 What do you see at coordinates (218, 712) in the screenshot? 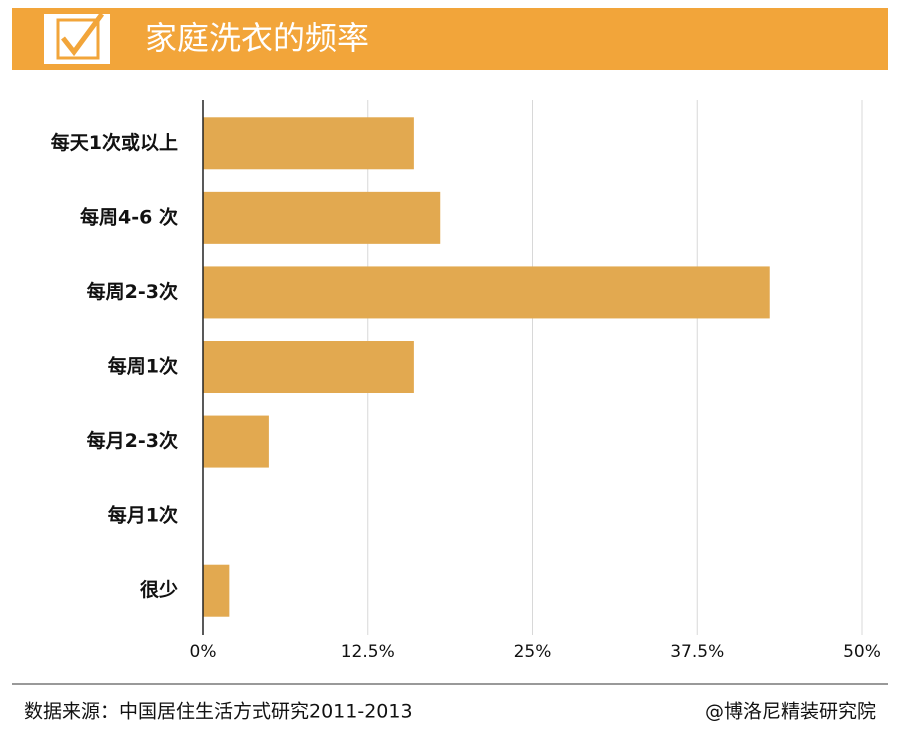
I see `source-note: 数据来源：中国居住生活方式研究2011-2013` at bounding box center [218, 712].